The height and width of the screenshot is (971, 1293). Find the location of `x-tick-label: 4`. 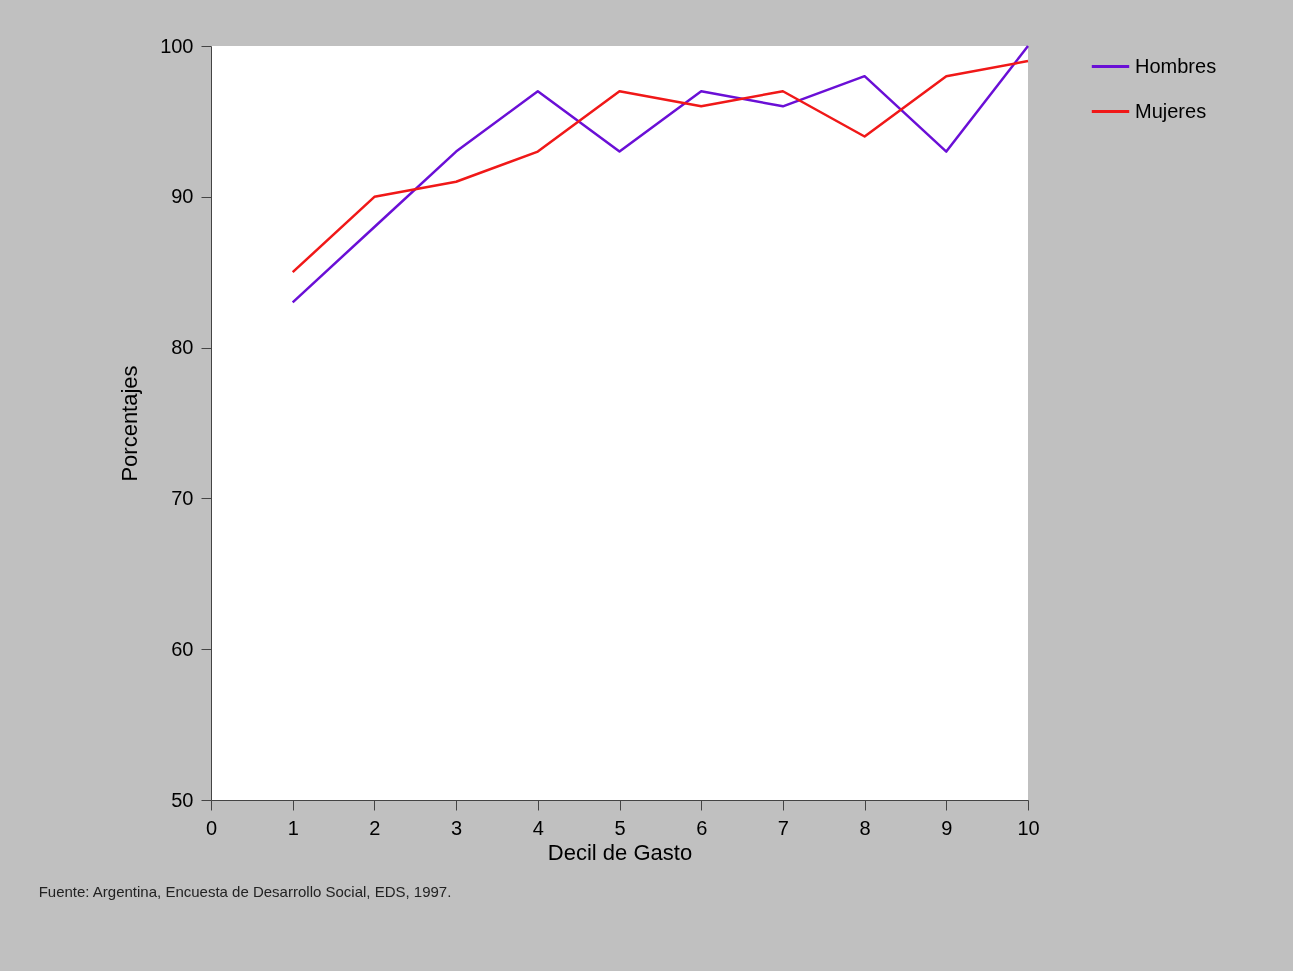

x-tick-label: 4 is located at coordinates (538, 827).